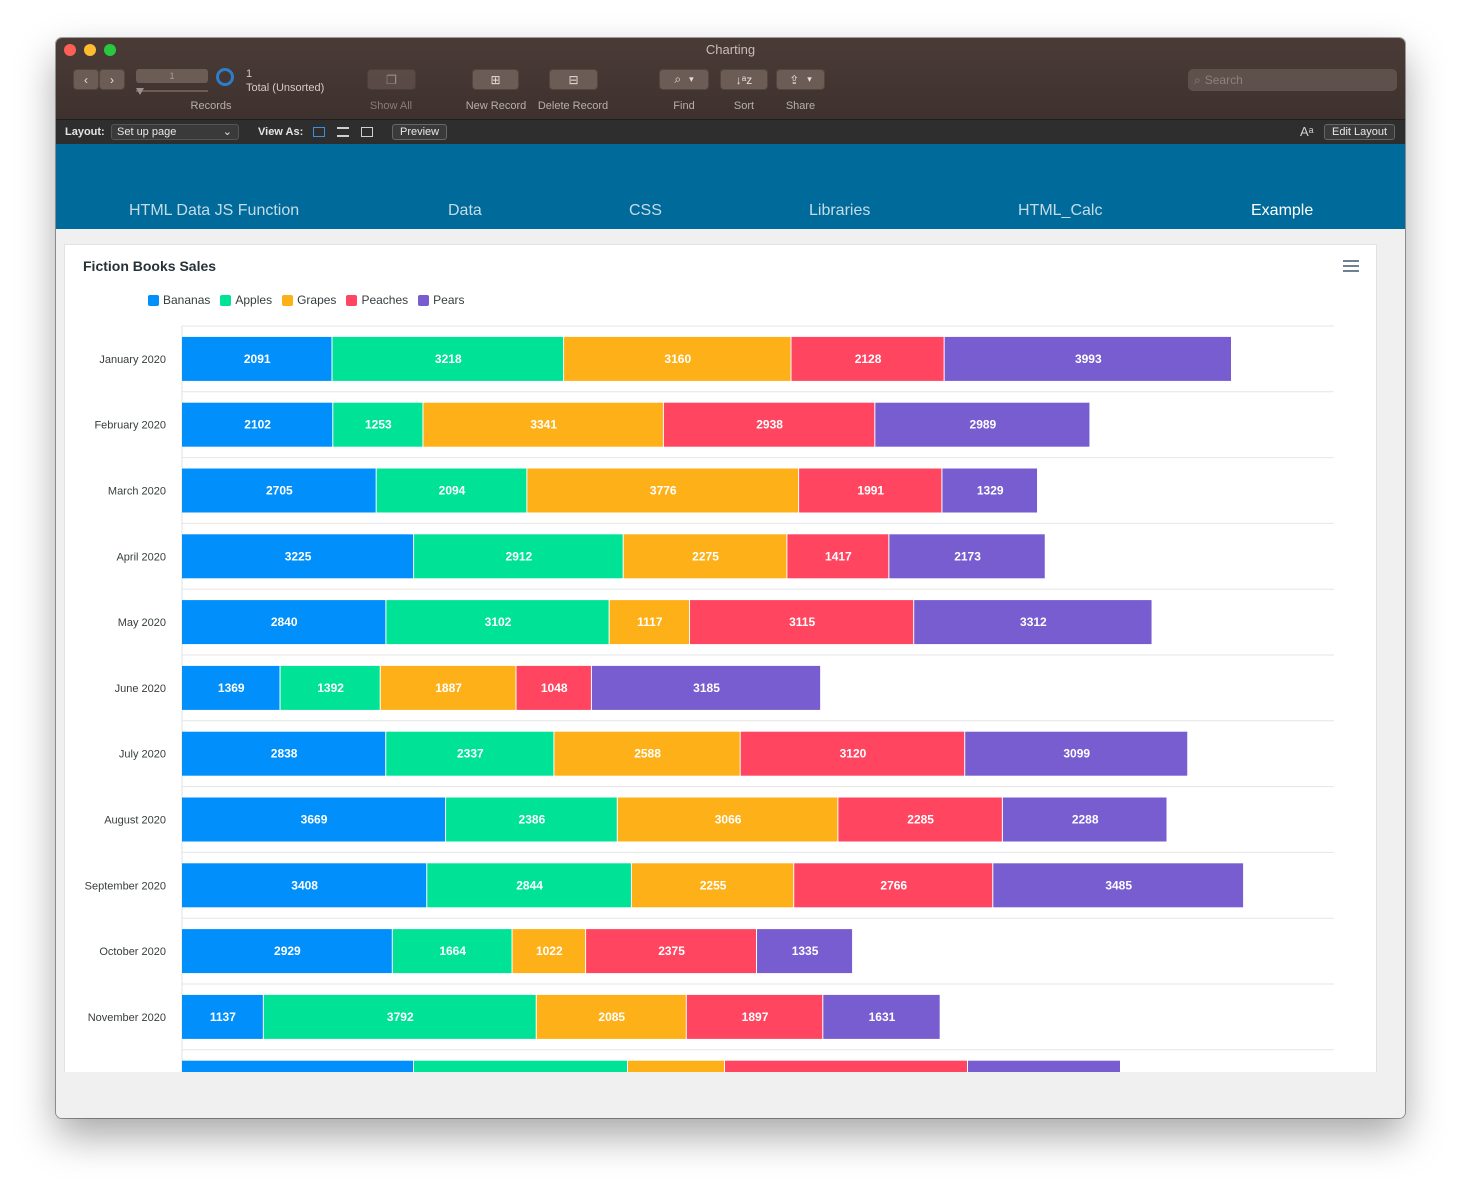 This screenshot has height=1193, width=1461. Describe the element at coordinates (1044, 1066) in the screenshot. I see `bar-partial-pears` at that location.